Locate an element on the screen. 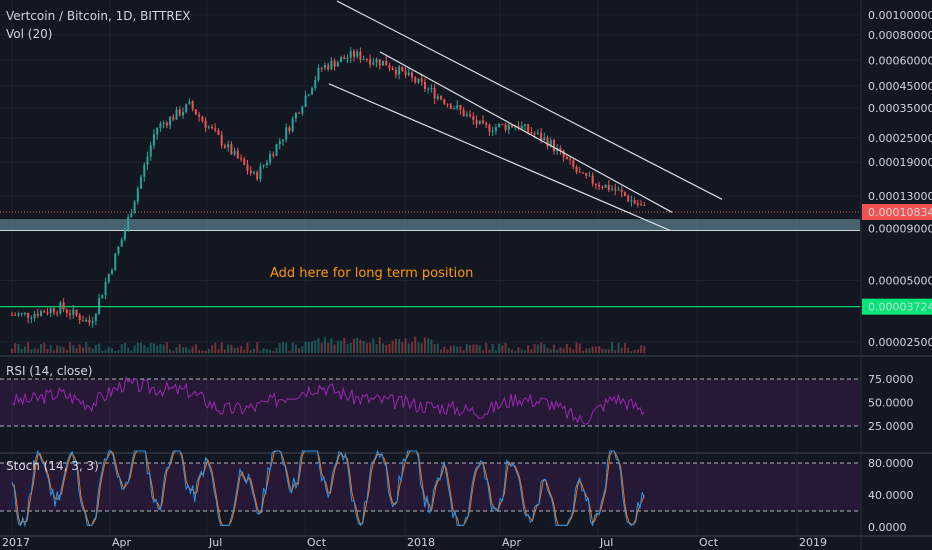 Image resolution: width=932 pixels, height=550 pixels. stoch-legend: Stoch (14, 3, 3) is located at coordinates (52, 466).